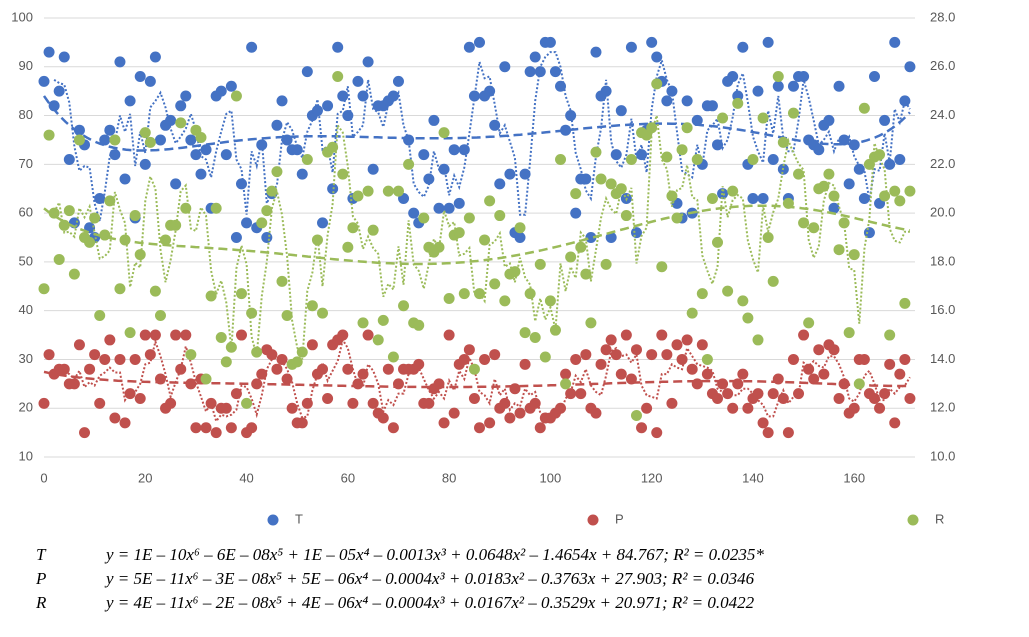 The image size is (1029, 637). What do you see at coordinates (449, 477) in the screenshot?
I see `x-tick-label: 80` at bounding box center [449, 477].